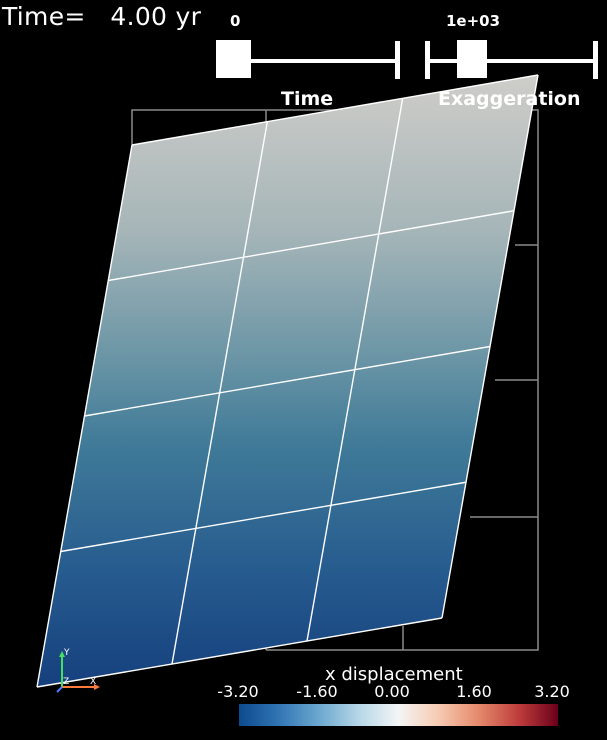  What do you see at coordinates (392, 691) in the screenshot?
I see `color-bar-tick: 0.00` at bounding box center [392, 691].